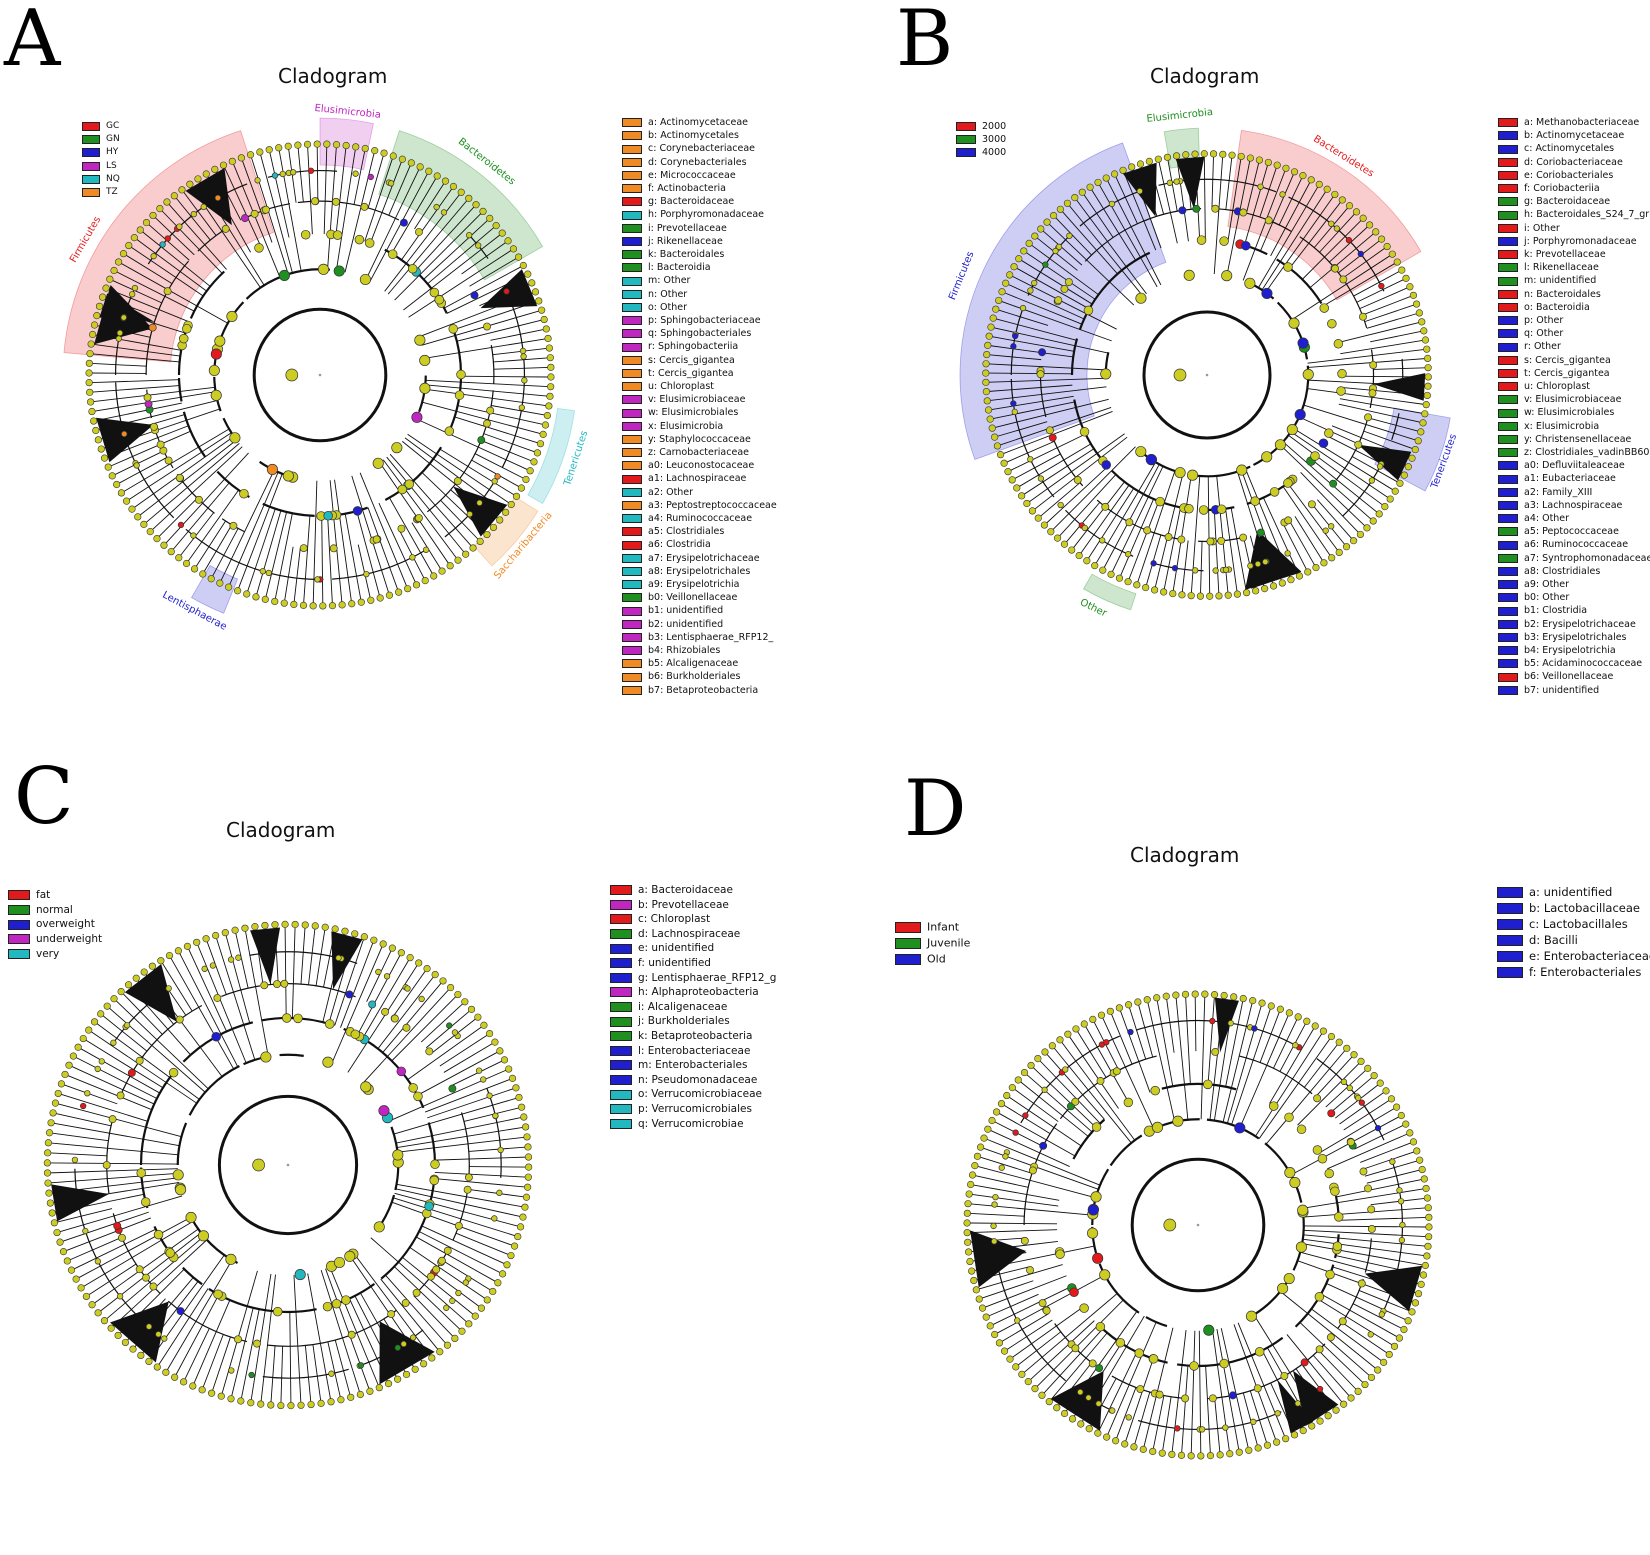  Describe the element at coordinates (686, 254) in the screenshot. I see `legend-label: k: Bacteroidales` at that location.